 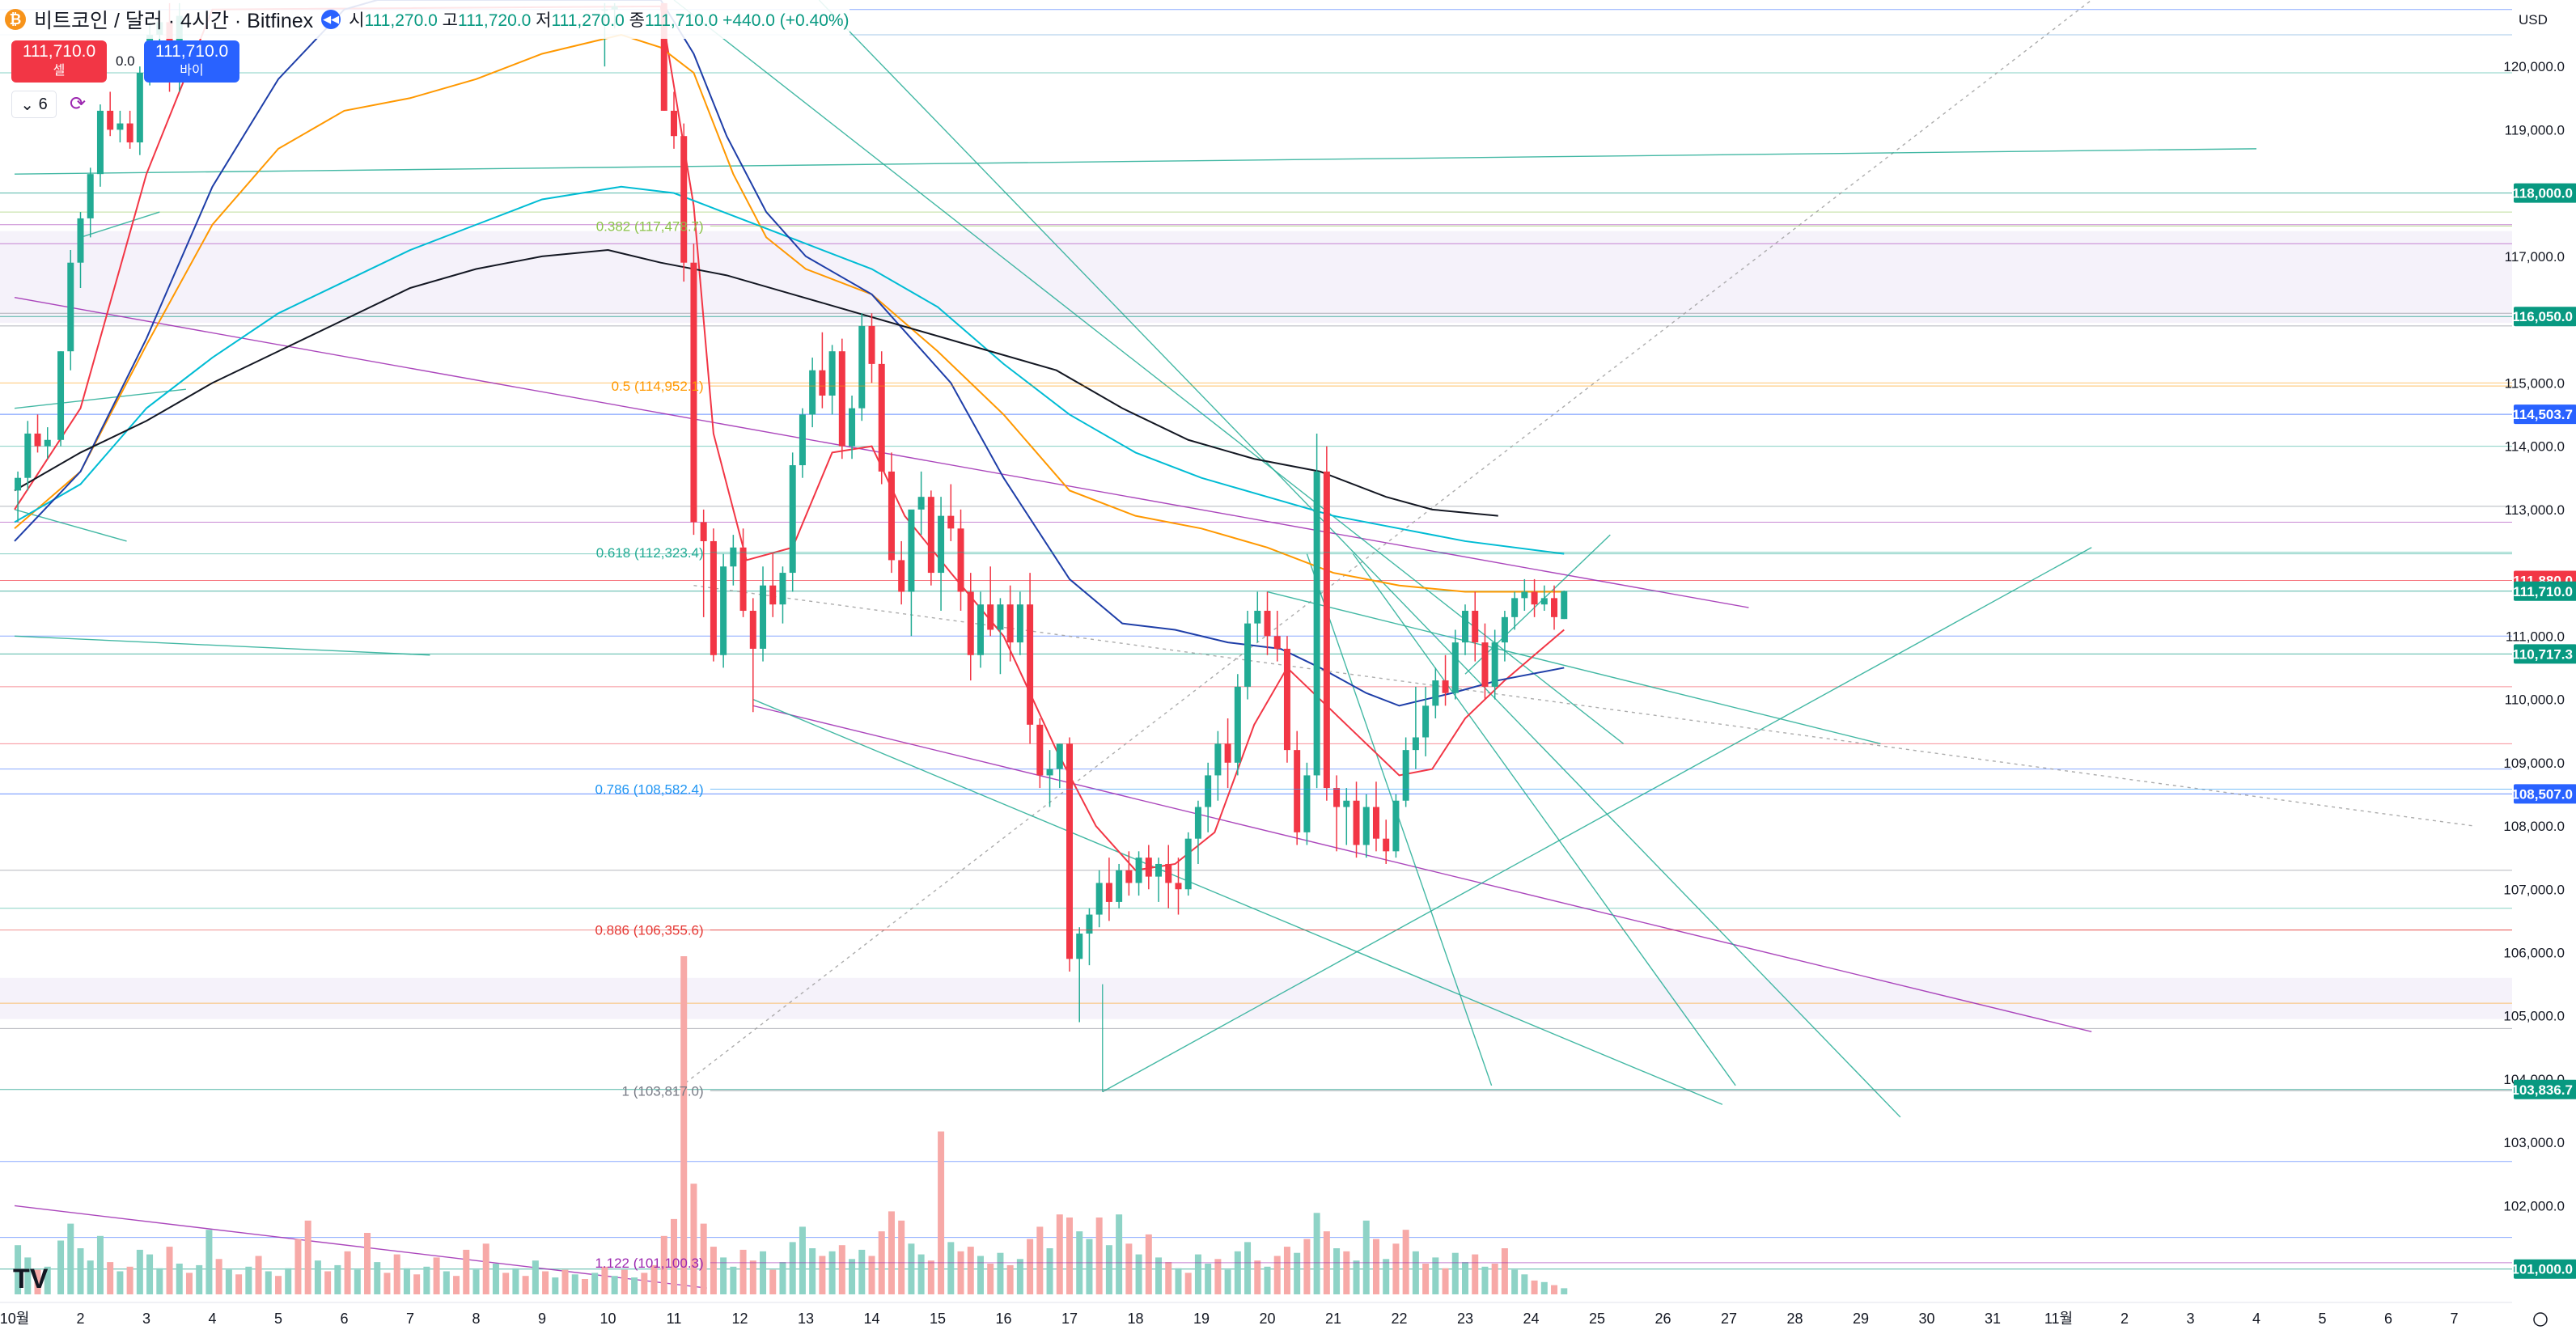 I want to click on price-tag-label: 103,836.7, so click(x=2542, y=1090).